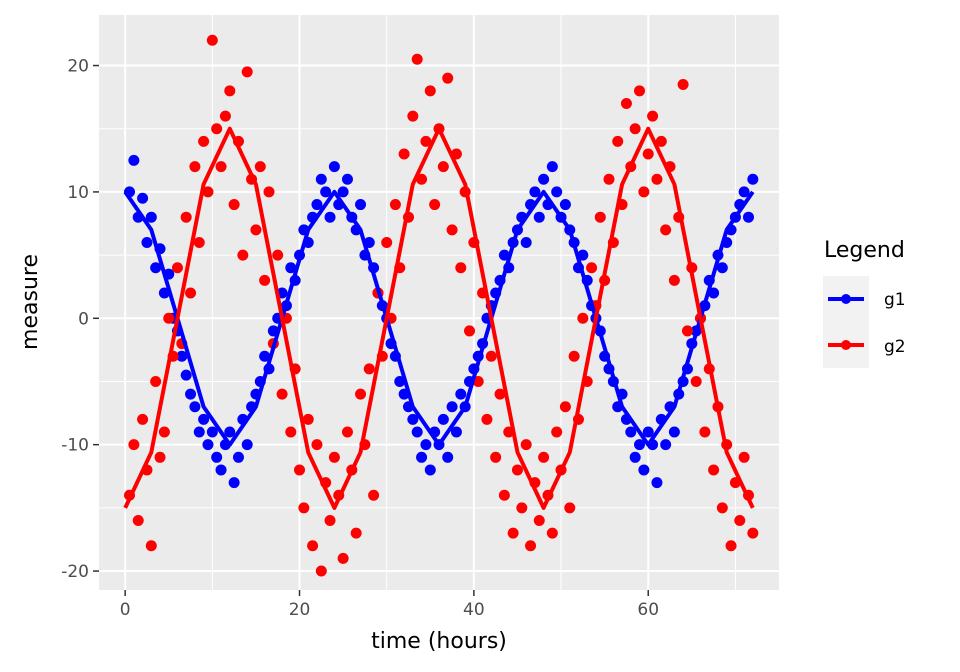 This screenshot has height=672, width=960. I want to click on x-tick-label: 60, so click(648, 610).